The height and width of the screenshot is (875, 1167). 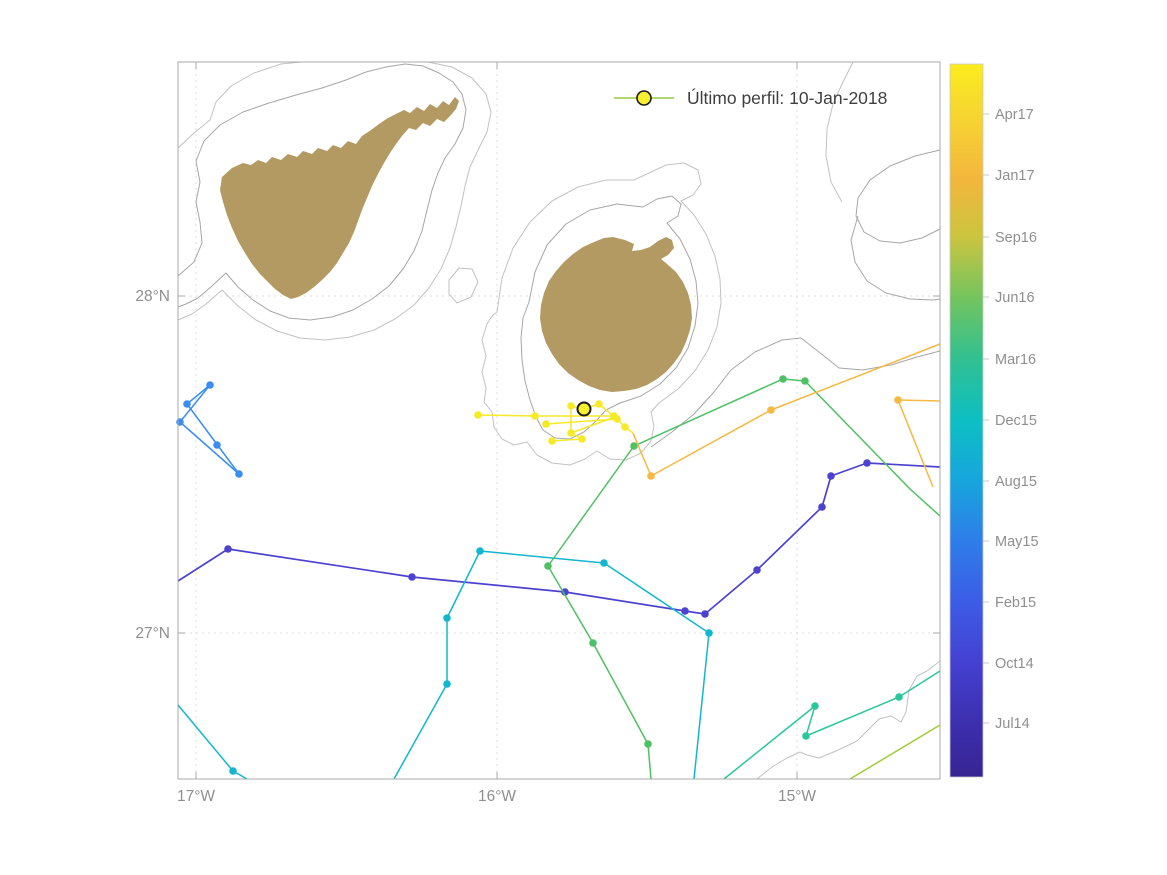 I want to click on legend-label: Último perfil: 10-Jan-2018, so click(x=787, y=97).